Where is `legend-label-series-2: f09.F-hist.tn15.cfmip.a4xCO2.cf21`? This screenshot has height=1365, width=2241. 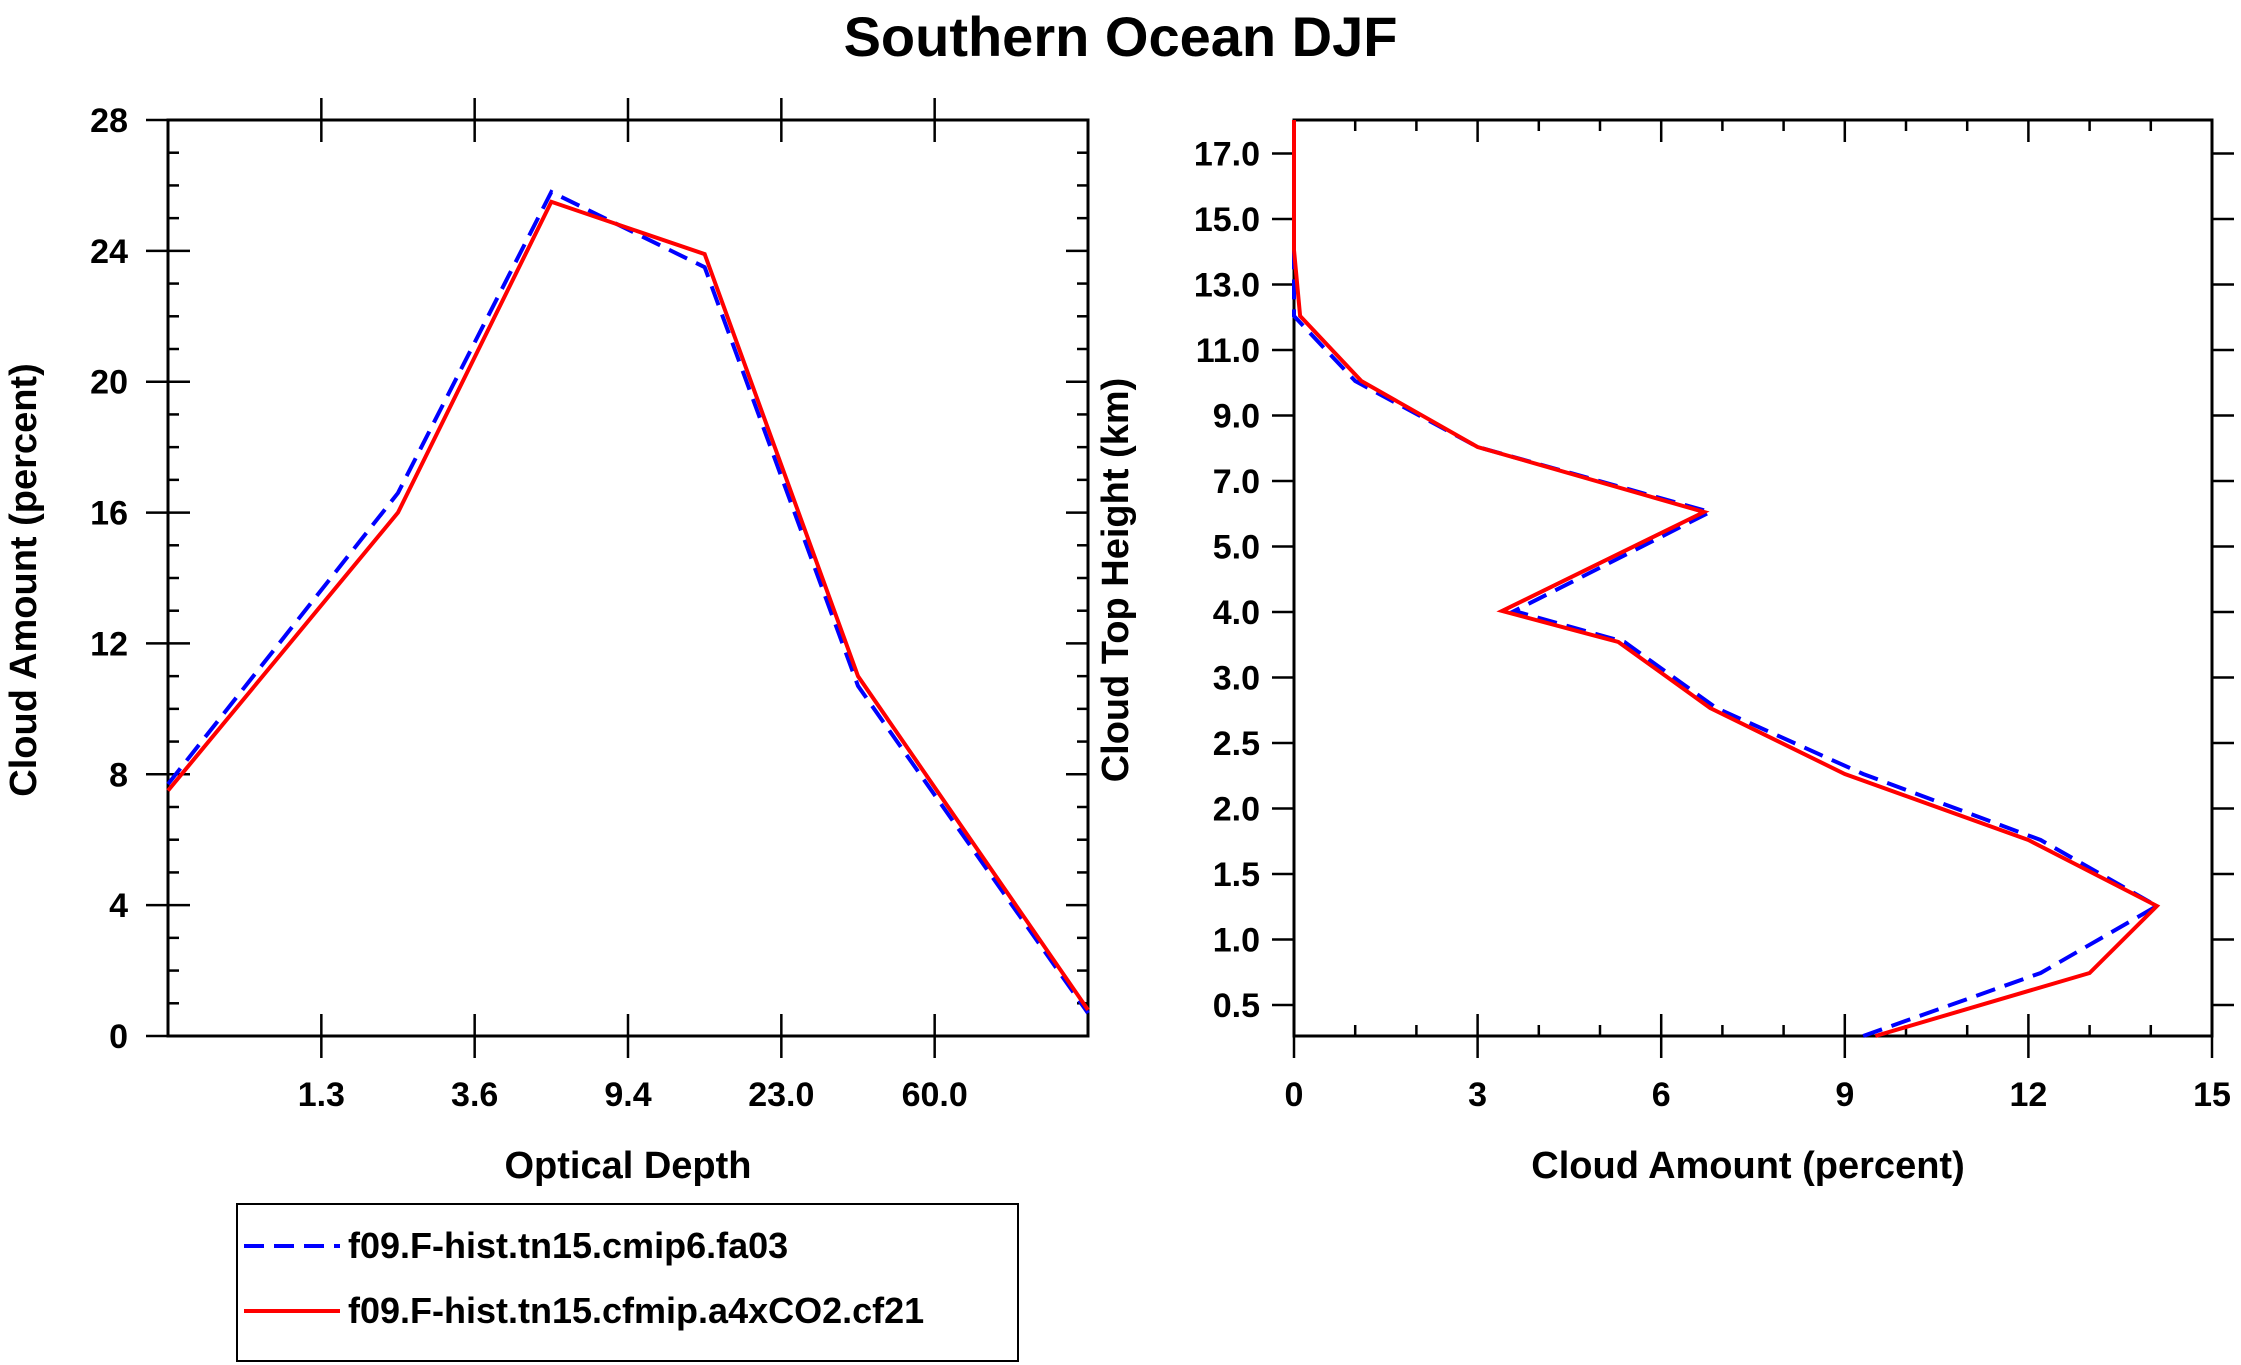 legend-label-series-2: f09.F-hist.tn15.cfmip.a4xCO2.cf21 is located at coordinates (636, 1310).